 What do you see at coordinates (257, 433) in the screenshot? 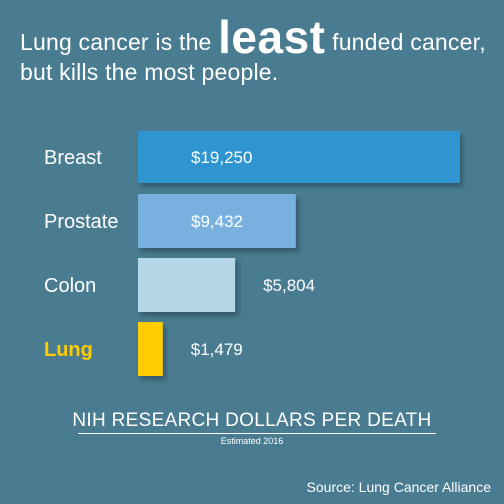
I see `title-divider` at bounding box center [257, 433].